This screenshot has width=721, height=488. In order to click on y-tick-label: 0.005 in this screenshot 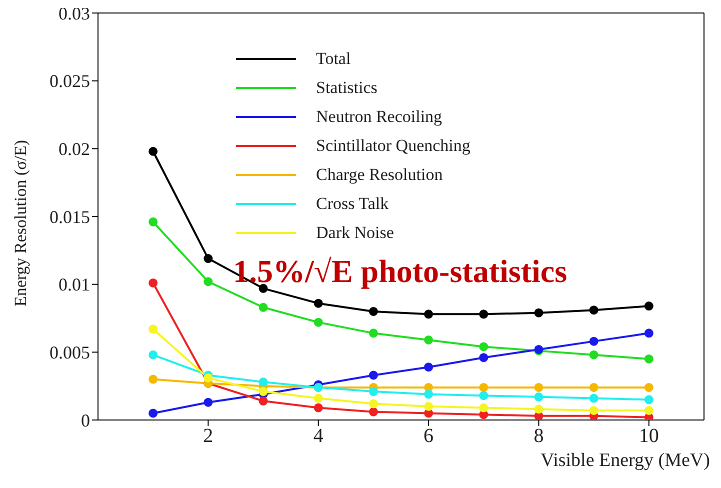, I will do `click(70, 352)`.